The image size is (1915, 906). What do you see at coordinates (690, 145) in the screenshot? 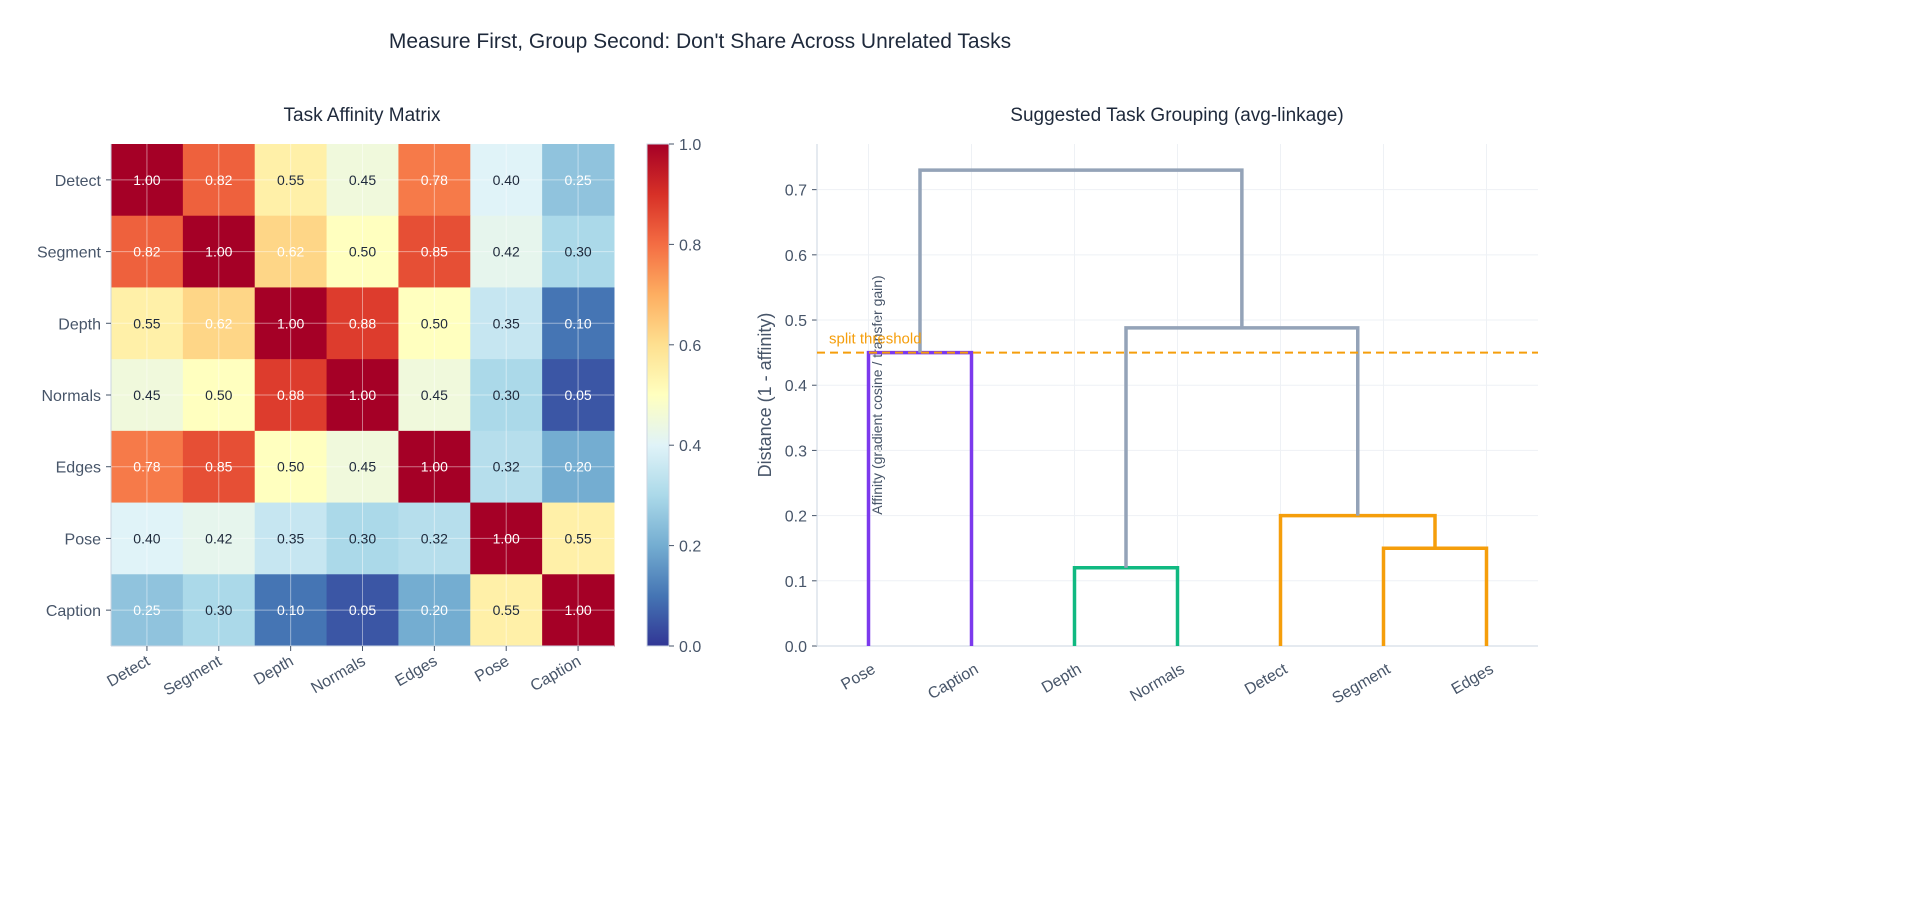
I see `colorbar-tick-label: 1.0` at bounding box center [690, 145].